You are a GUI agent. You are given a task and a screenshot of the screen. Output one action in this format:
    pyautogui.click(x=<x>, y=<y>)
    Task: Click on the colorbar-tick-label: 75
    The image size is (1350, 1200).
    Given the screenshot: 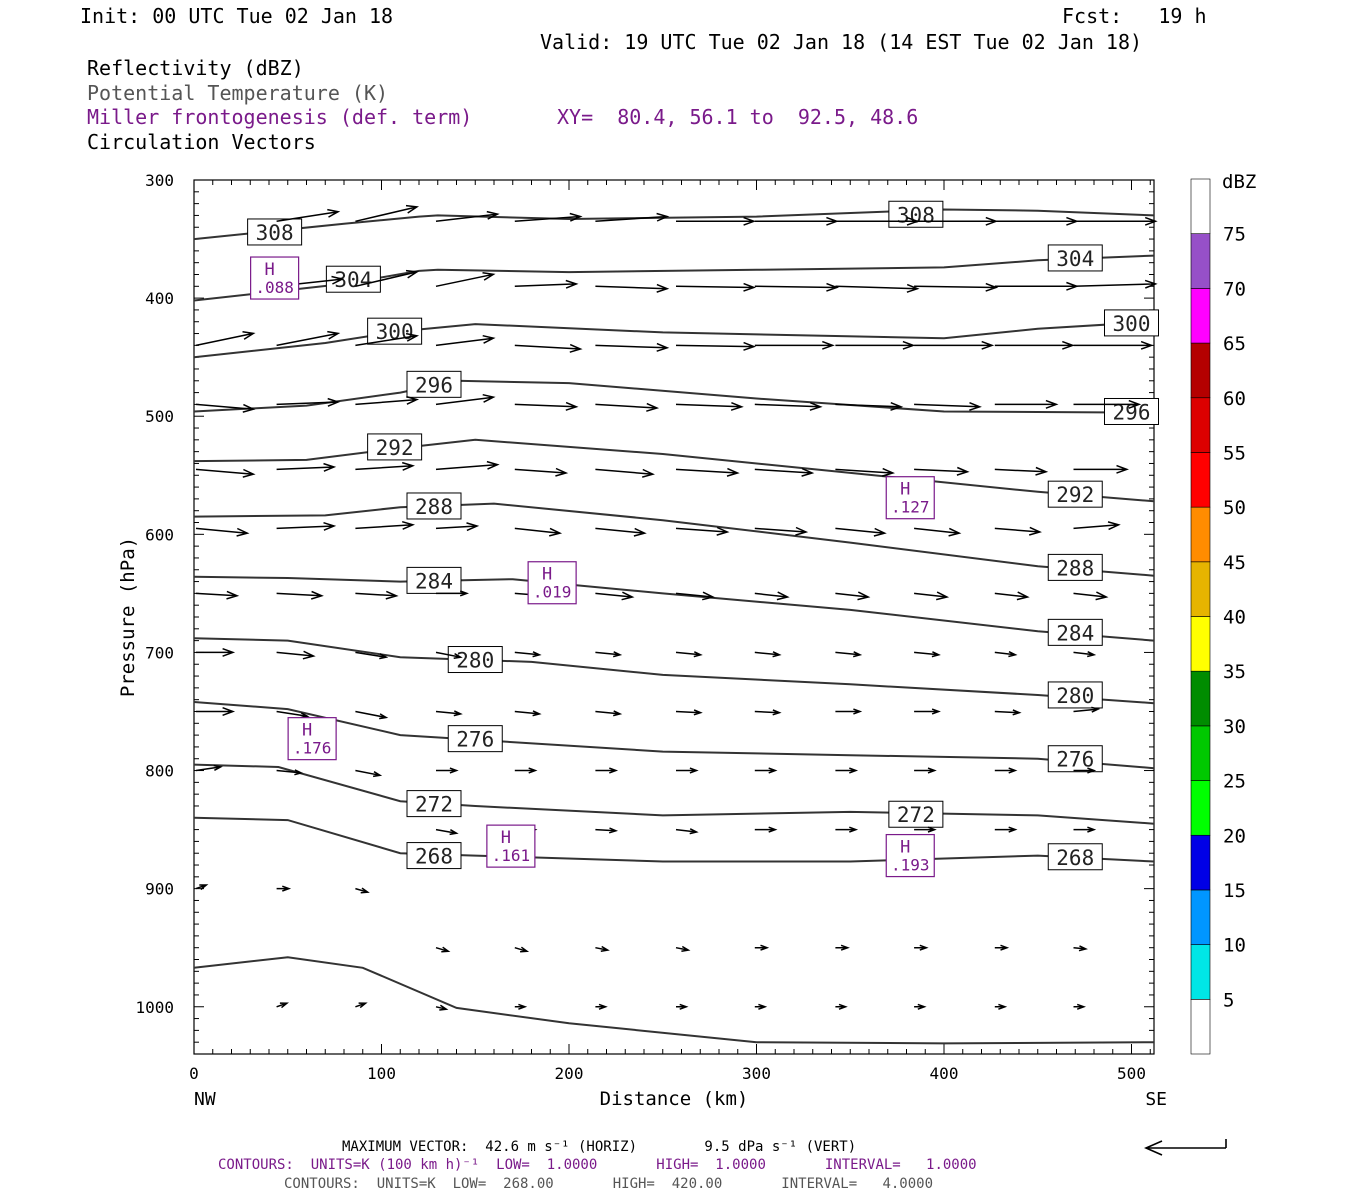 What is the action you would take?
    pyautogui.click(x=1234, y=235)
    